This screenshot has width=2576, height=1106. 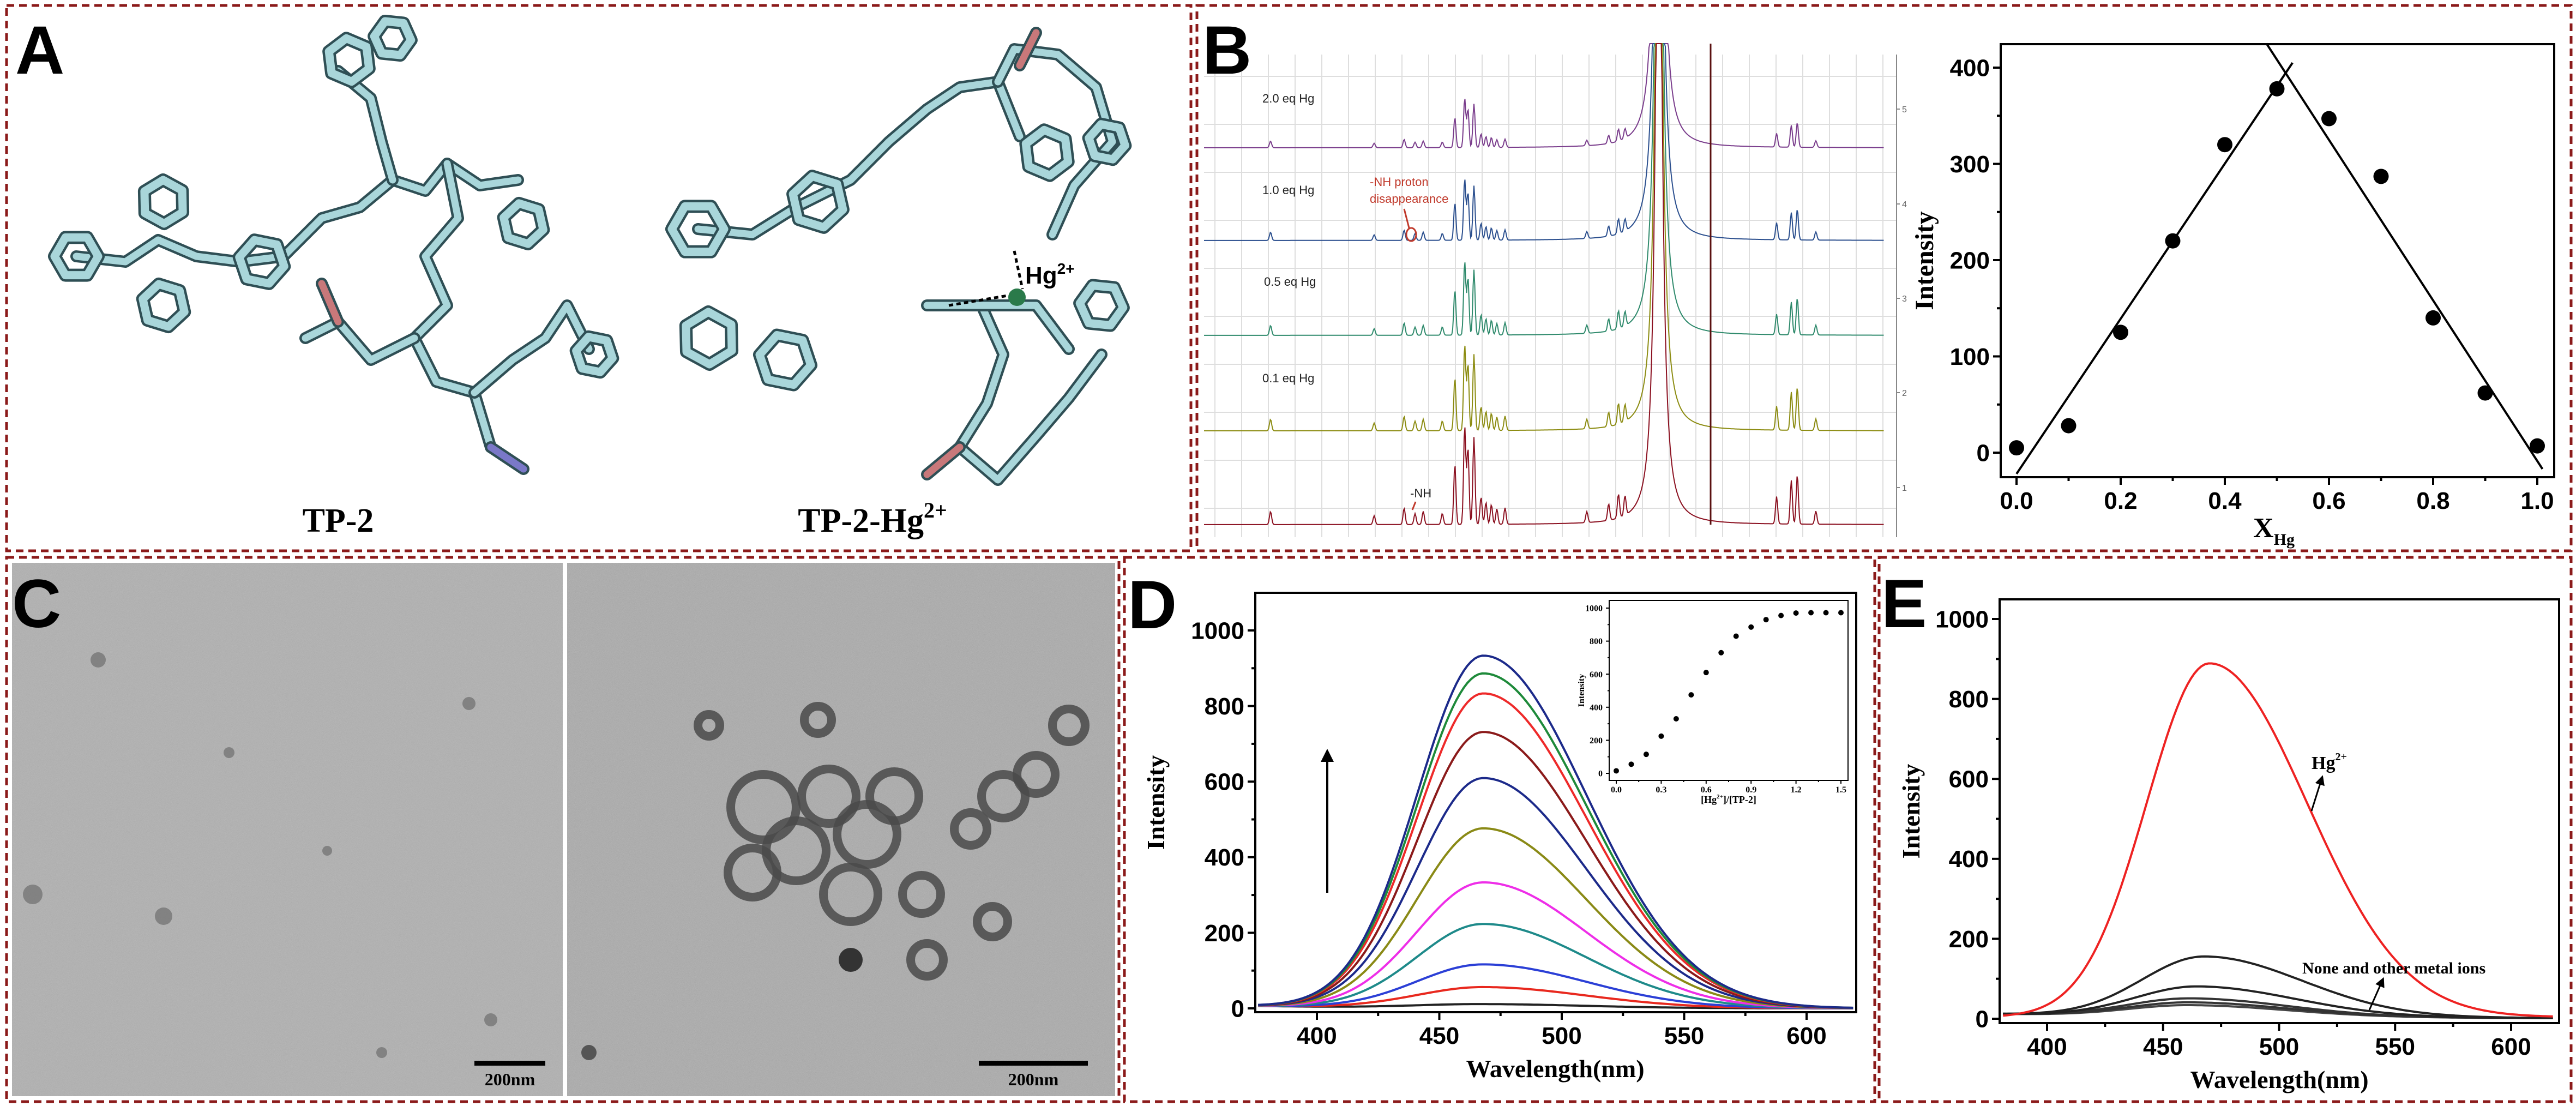 I want to click on others-annotation-arrow, so click(x=2376, y=994).